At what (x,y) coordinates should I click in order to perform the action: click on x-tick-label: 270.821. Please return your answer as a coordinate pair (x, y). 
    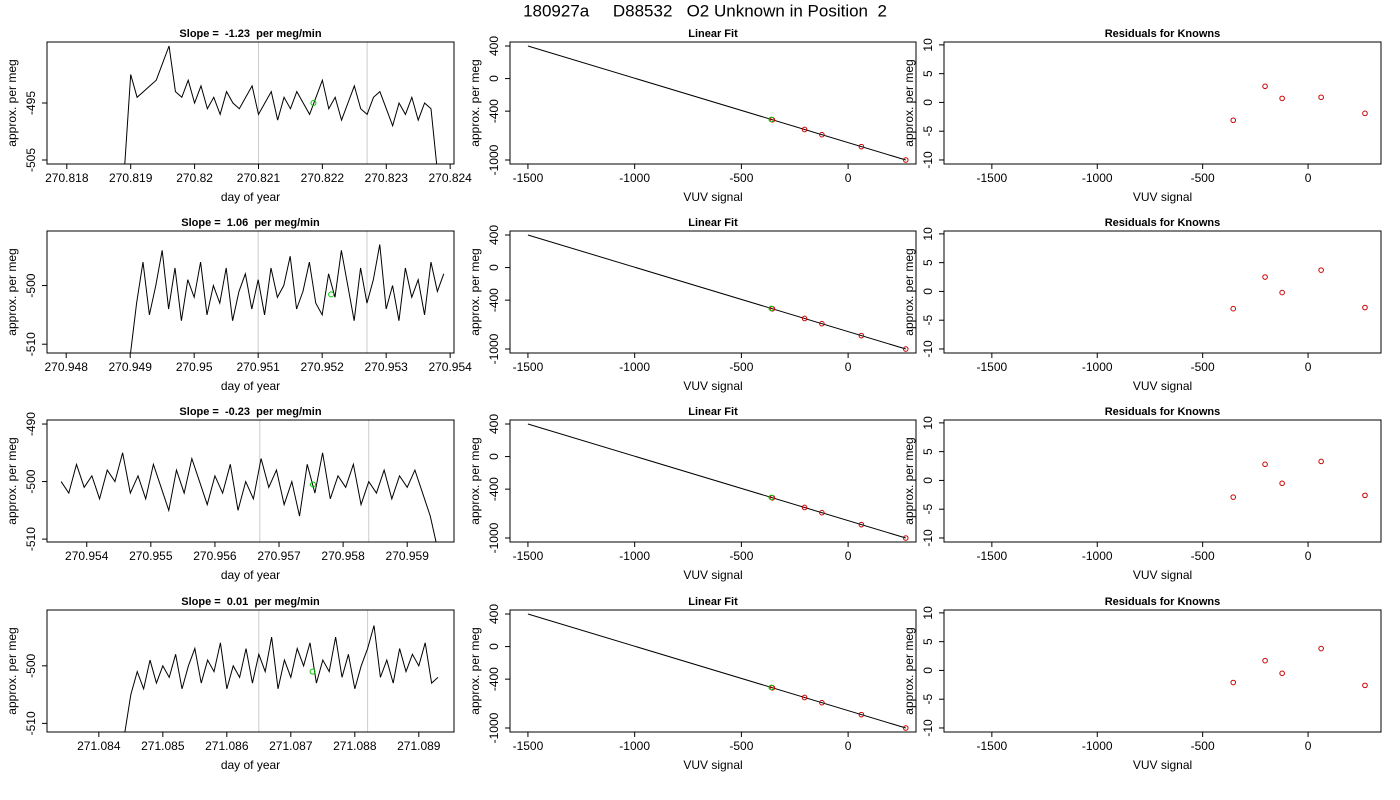
    Looking at the image, I should click on (259, 178).